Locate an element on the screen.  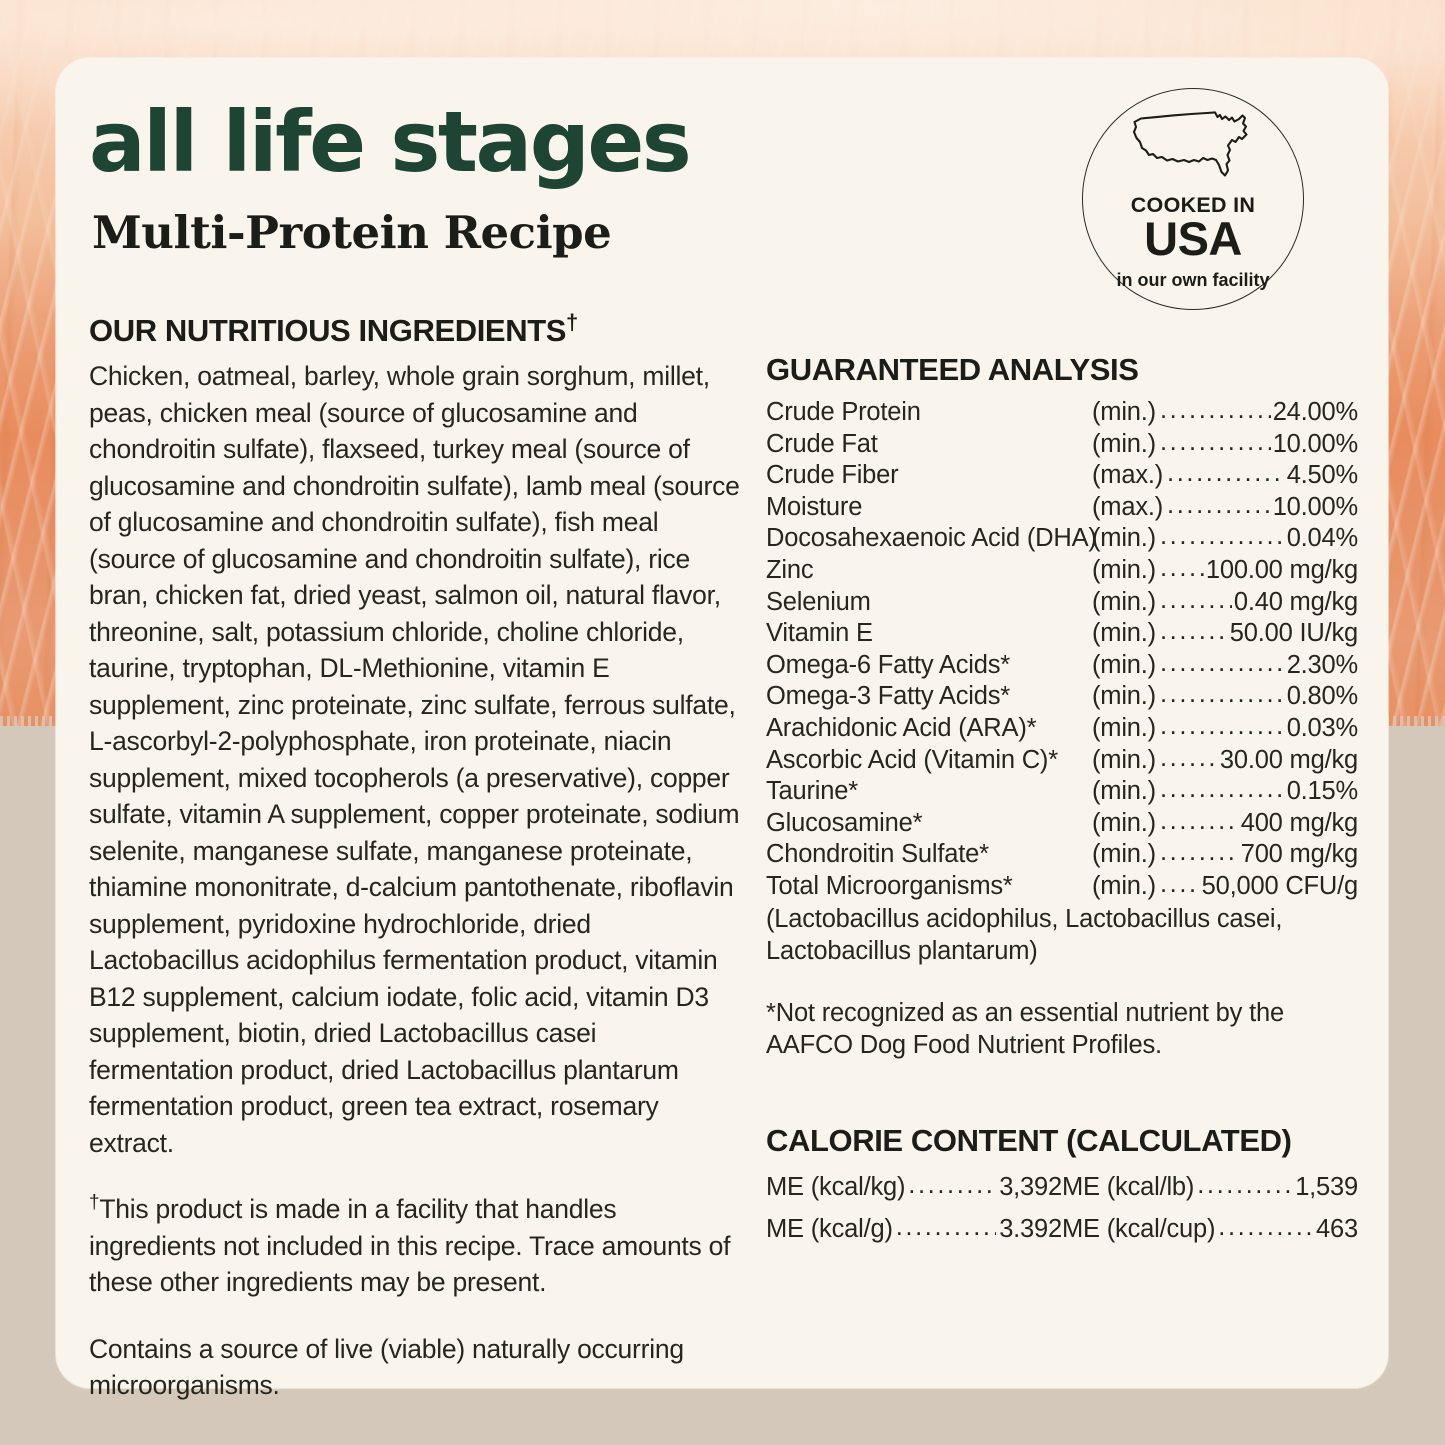
analysis-value: 100.00 mg/kg is located at coordinates (1281, 569).